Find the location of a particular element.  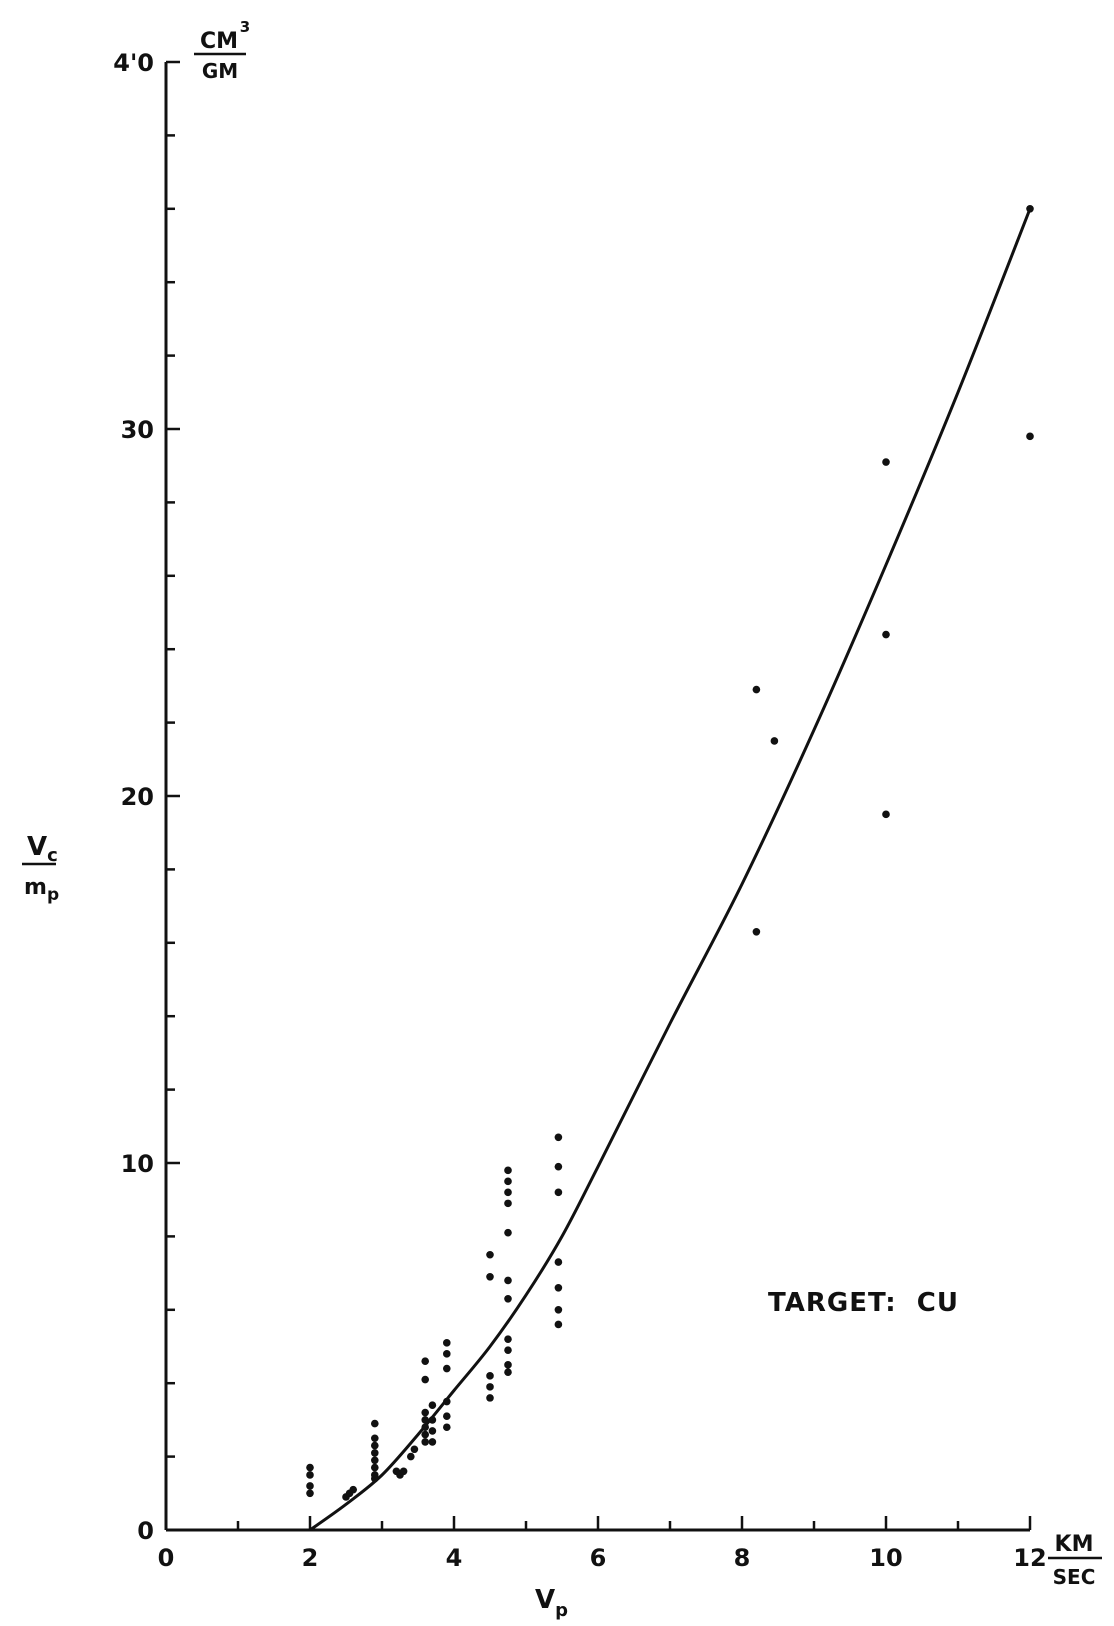

y-axis-unit: CM 3 GM is located at coordinates (222, 50).